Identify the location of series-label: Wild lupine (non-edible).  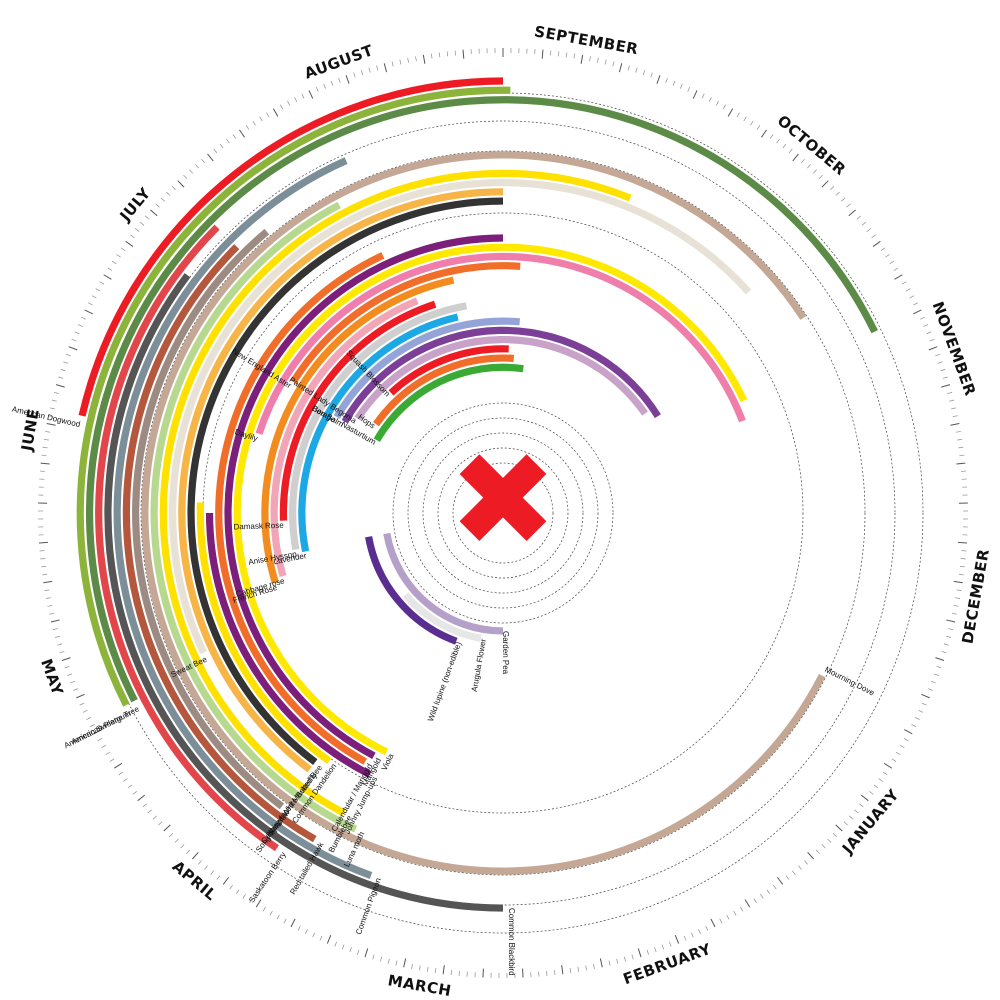
(444, 681).